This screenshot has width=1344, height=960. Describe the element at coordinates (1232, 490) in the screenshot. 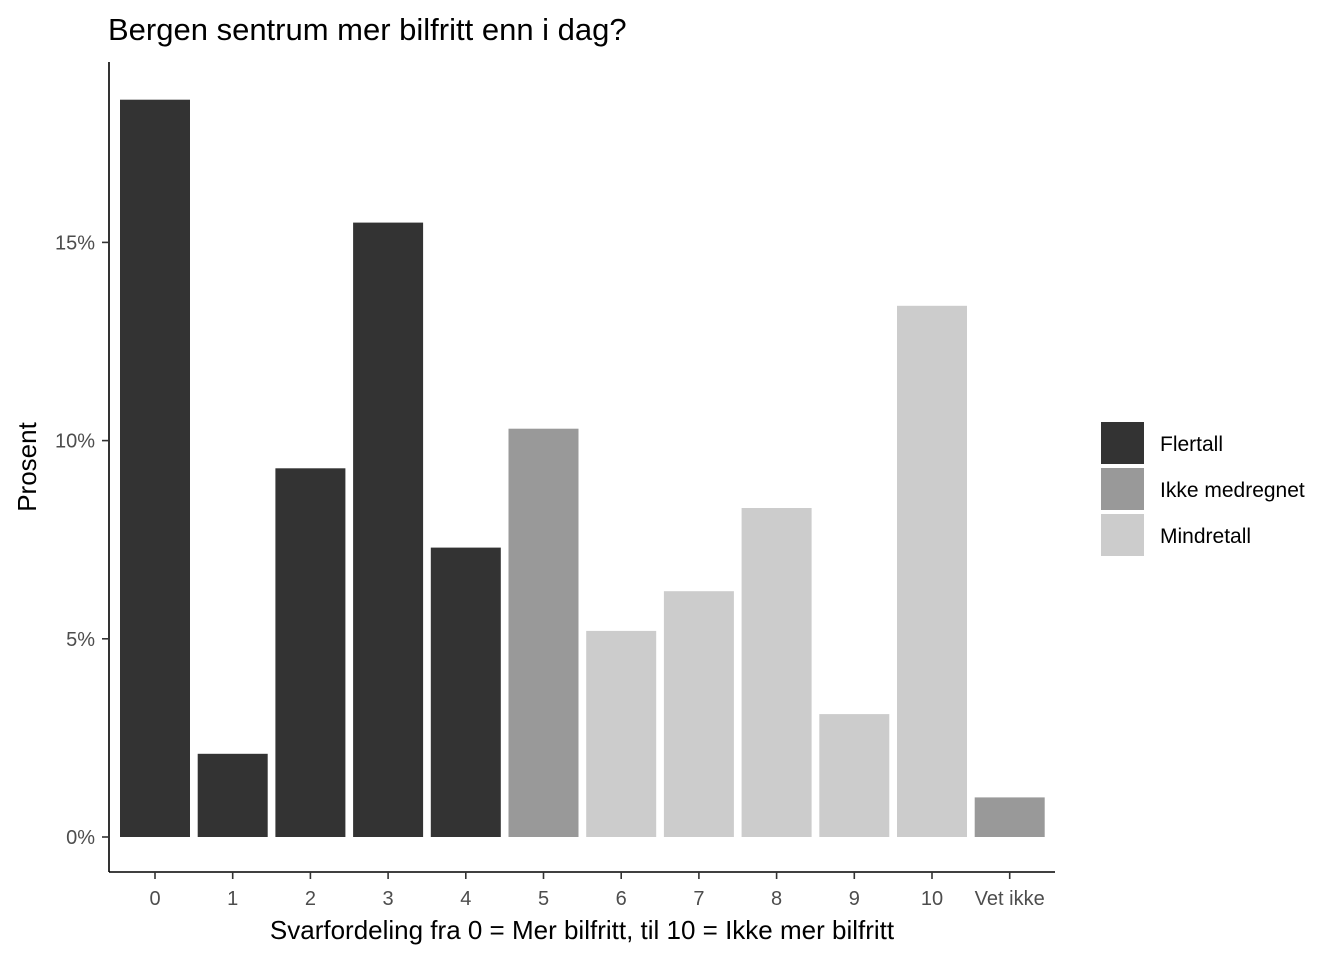

I see `legend-label: Ikke medregnet` at that location.